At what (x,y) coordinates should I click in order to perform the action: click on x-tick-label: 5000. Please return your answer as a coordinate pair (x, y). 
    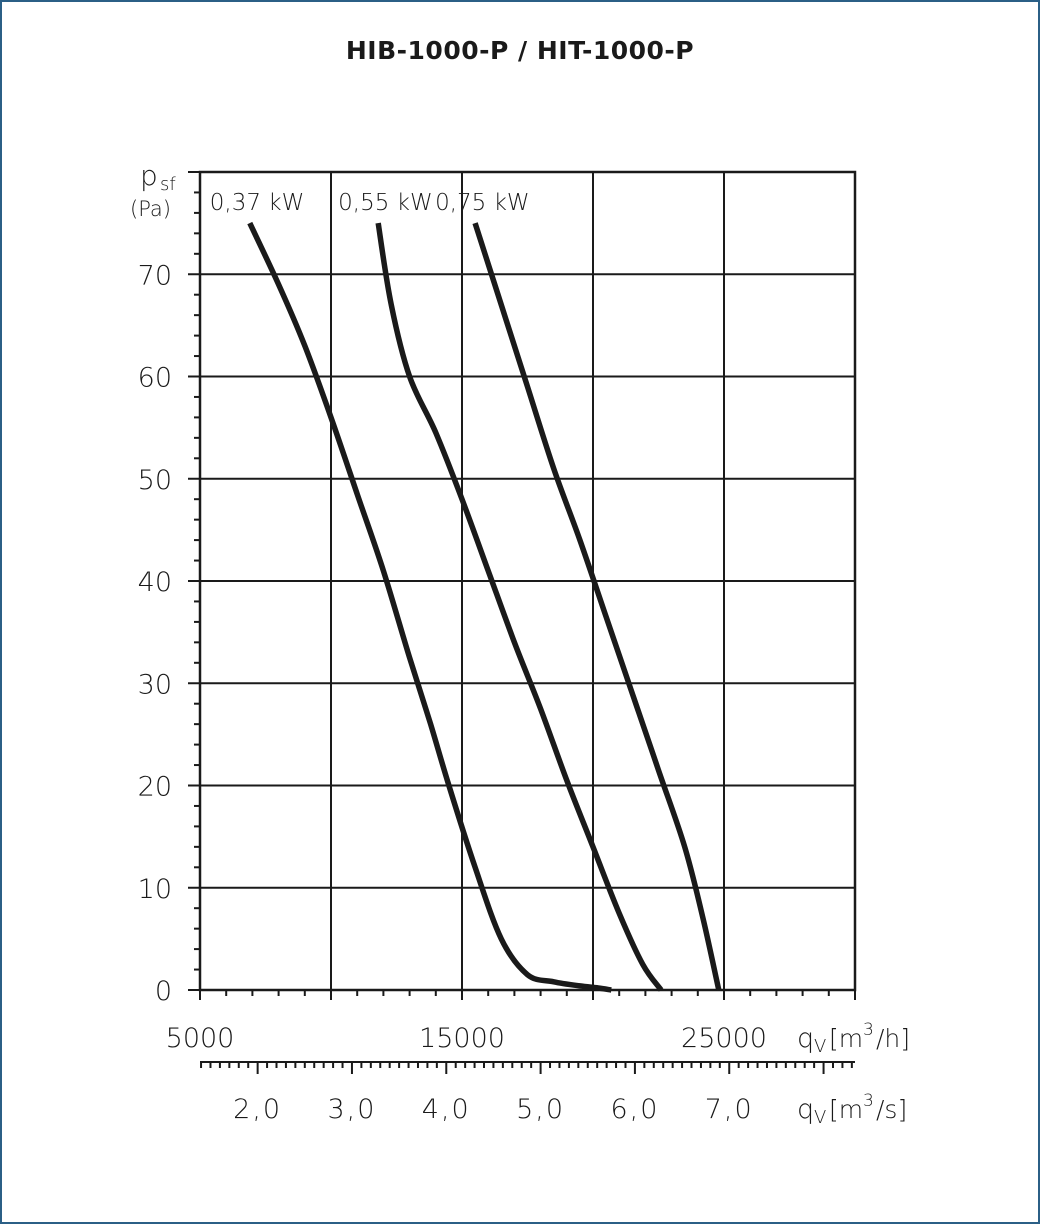
    Looking at the image, I should click on (200, 1038).